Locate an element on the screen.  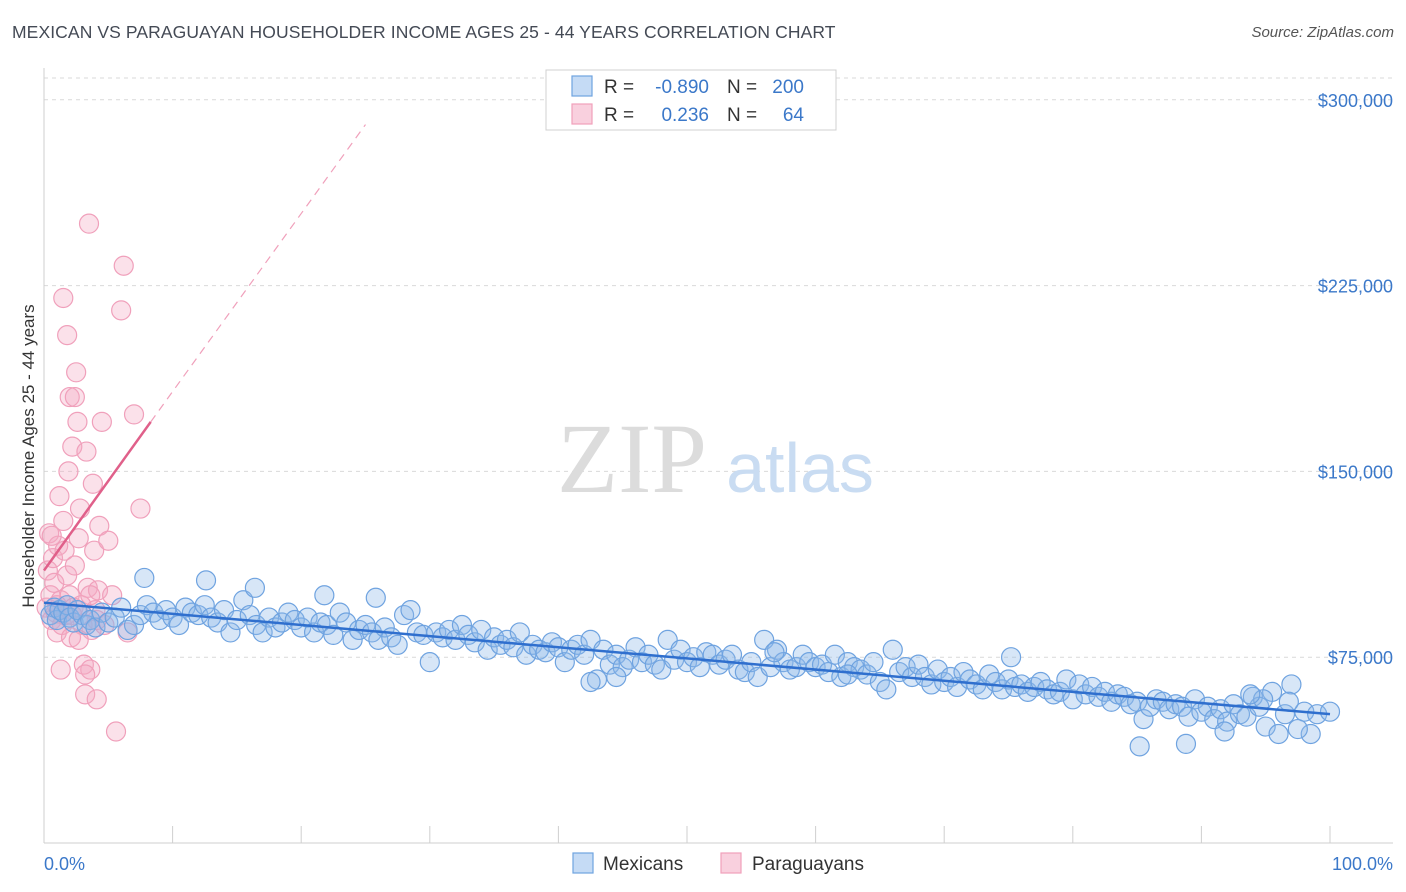
y-tick-label-1: $150,000 is located at coordinates (1355, 472).